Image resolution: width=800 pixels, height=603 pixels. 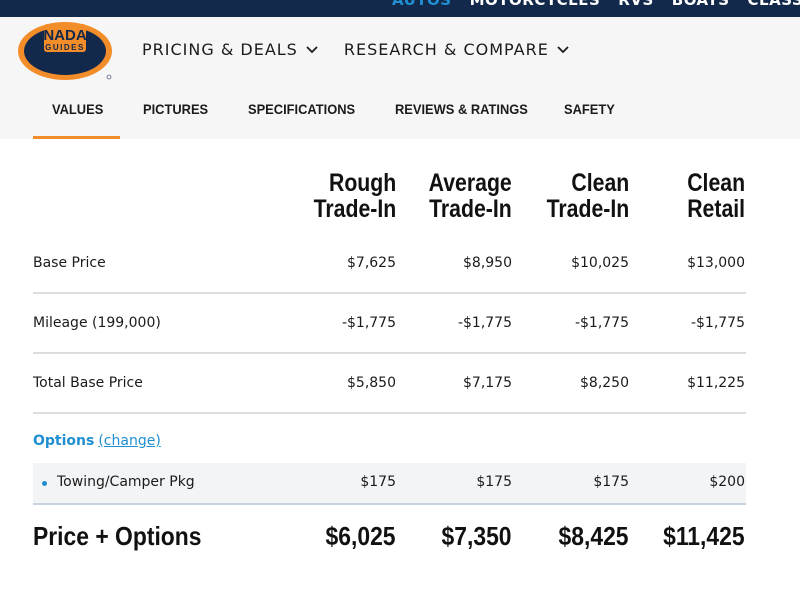 I want to click on bullet-icon, so click(x=44, y=483).